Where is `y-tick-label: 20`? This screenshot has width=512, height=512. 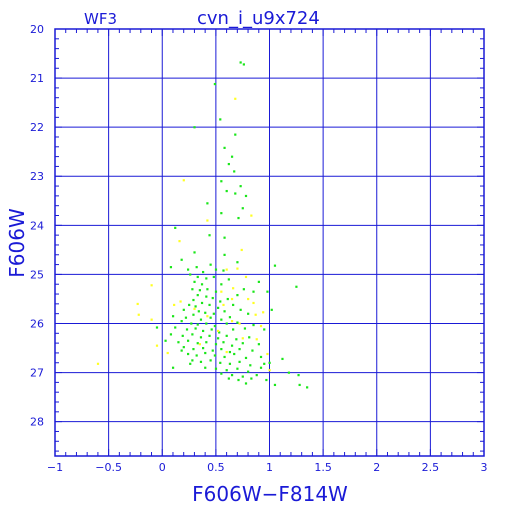
y-tick-label: 20 is located at coordinates (37, 29).